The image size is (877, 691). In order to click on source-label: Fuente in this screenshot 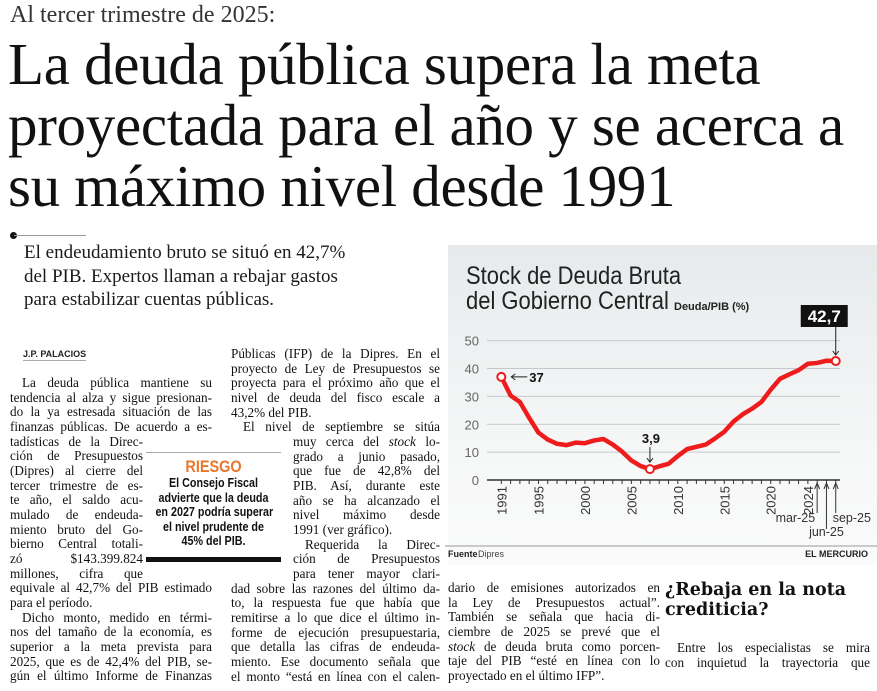, I will do `click(463, 554)`.